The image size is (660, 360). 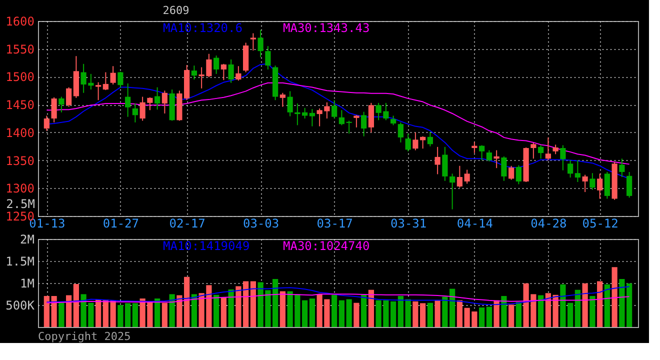 What do you see at coordinates (20, 204) in the screenshot?
I see `text: 2.5M` at bounding box center [20, 204].